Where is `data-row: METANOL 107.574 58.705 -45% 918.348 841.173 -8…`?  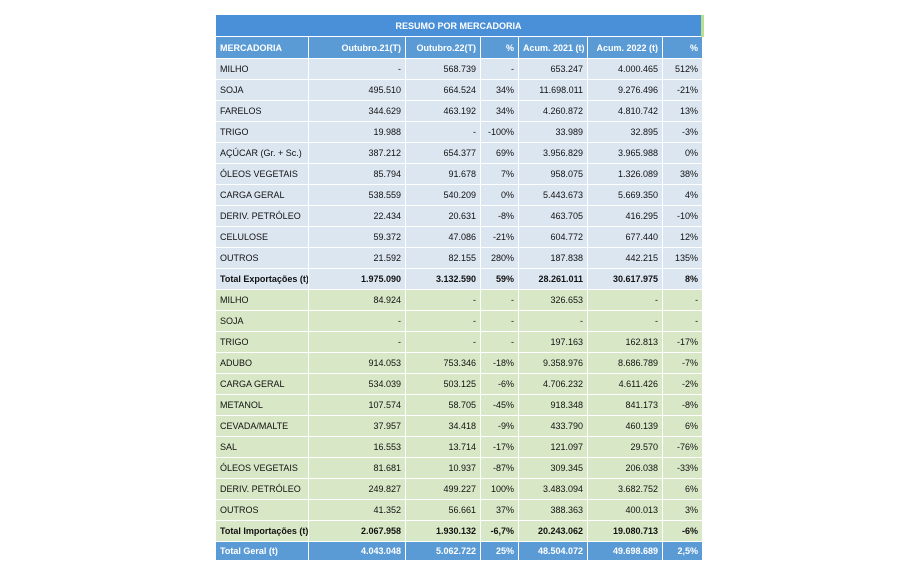 data-row: METANOL 107.574 58.705 -45% 918.348 841.173 -8… is located at coordinates (459, 405).